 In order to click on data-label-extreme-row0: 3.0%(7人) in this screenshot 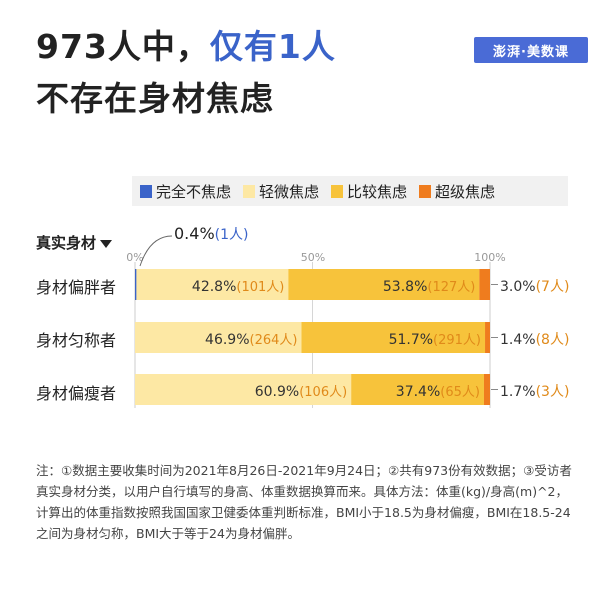, I will do `click(534, 286)`.